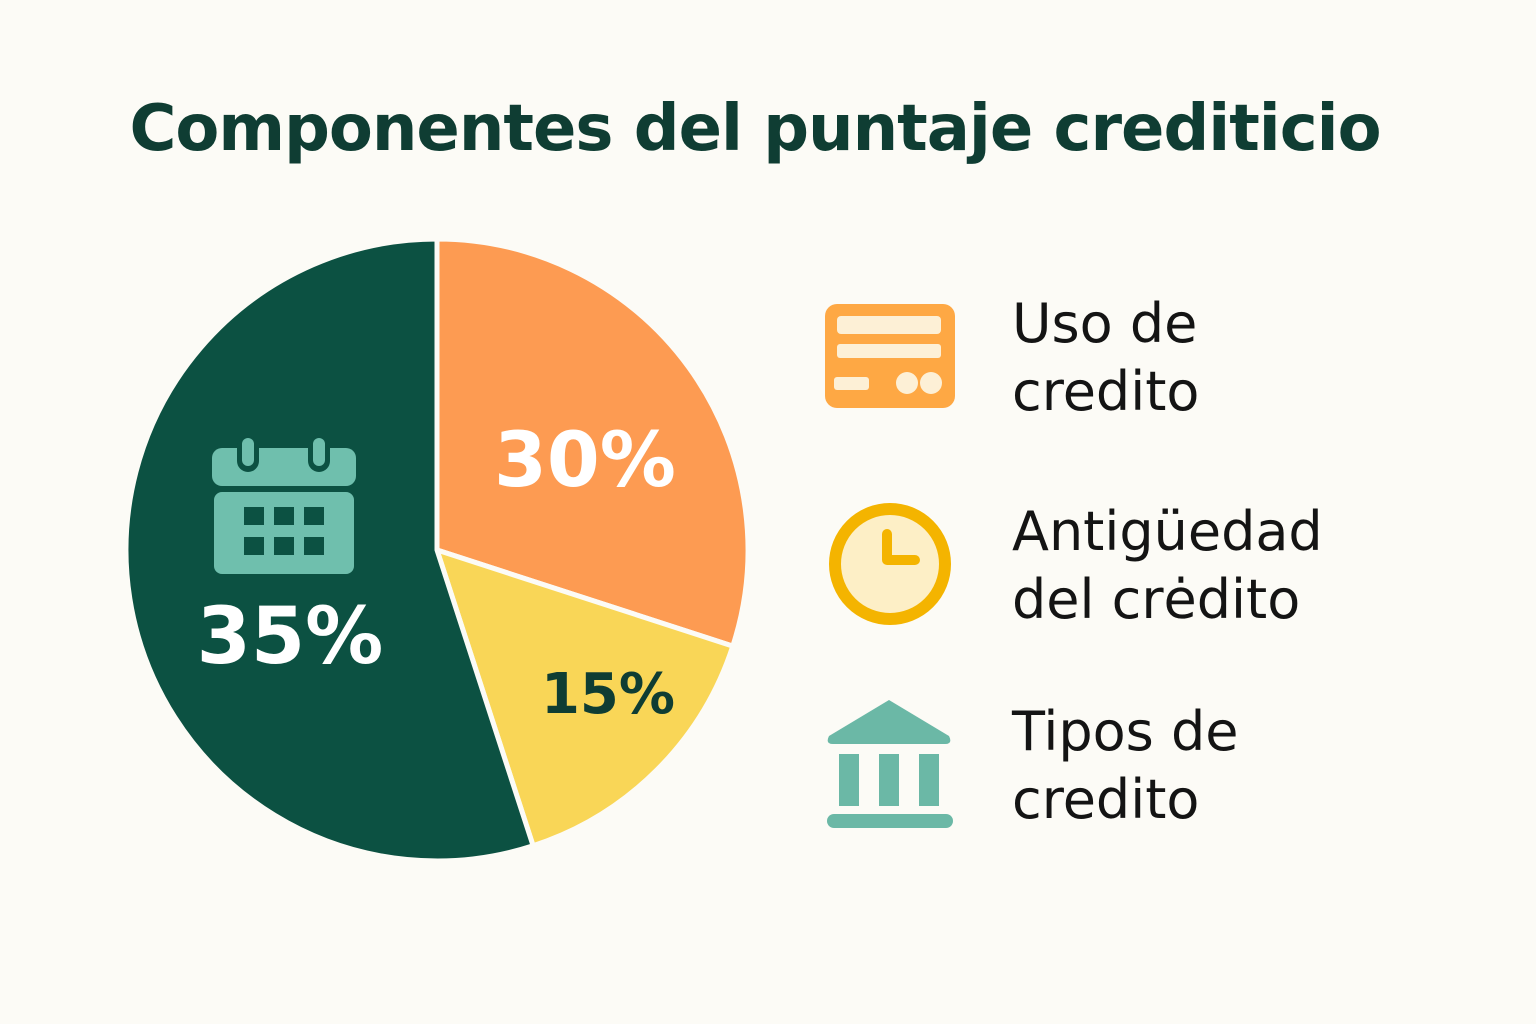 This screenshot has height=1024, width=1536. Describe the element at coordinates (890, 564) in the screenshot. I see `clock-icon` at that location.